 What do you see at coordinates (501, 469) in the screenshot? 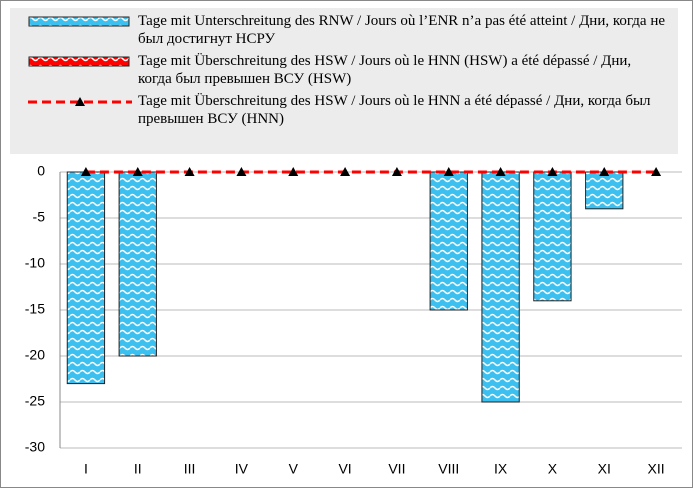
I see `x-tick-label: IX` at bounding box center [501, 469].